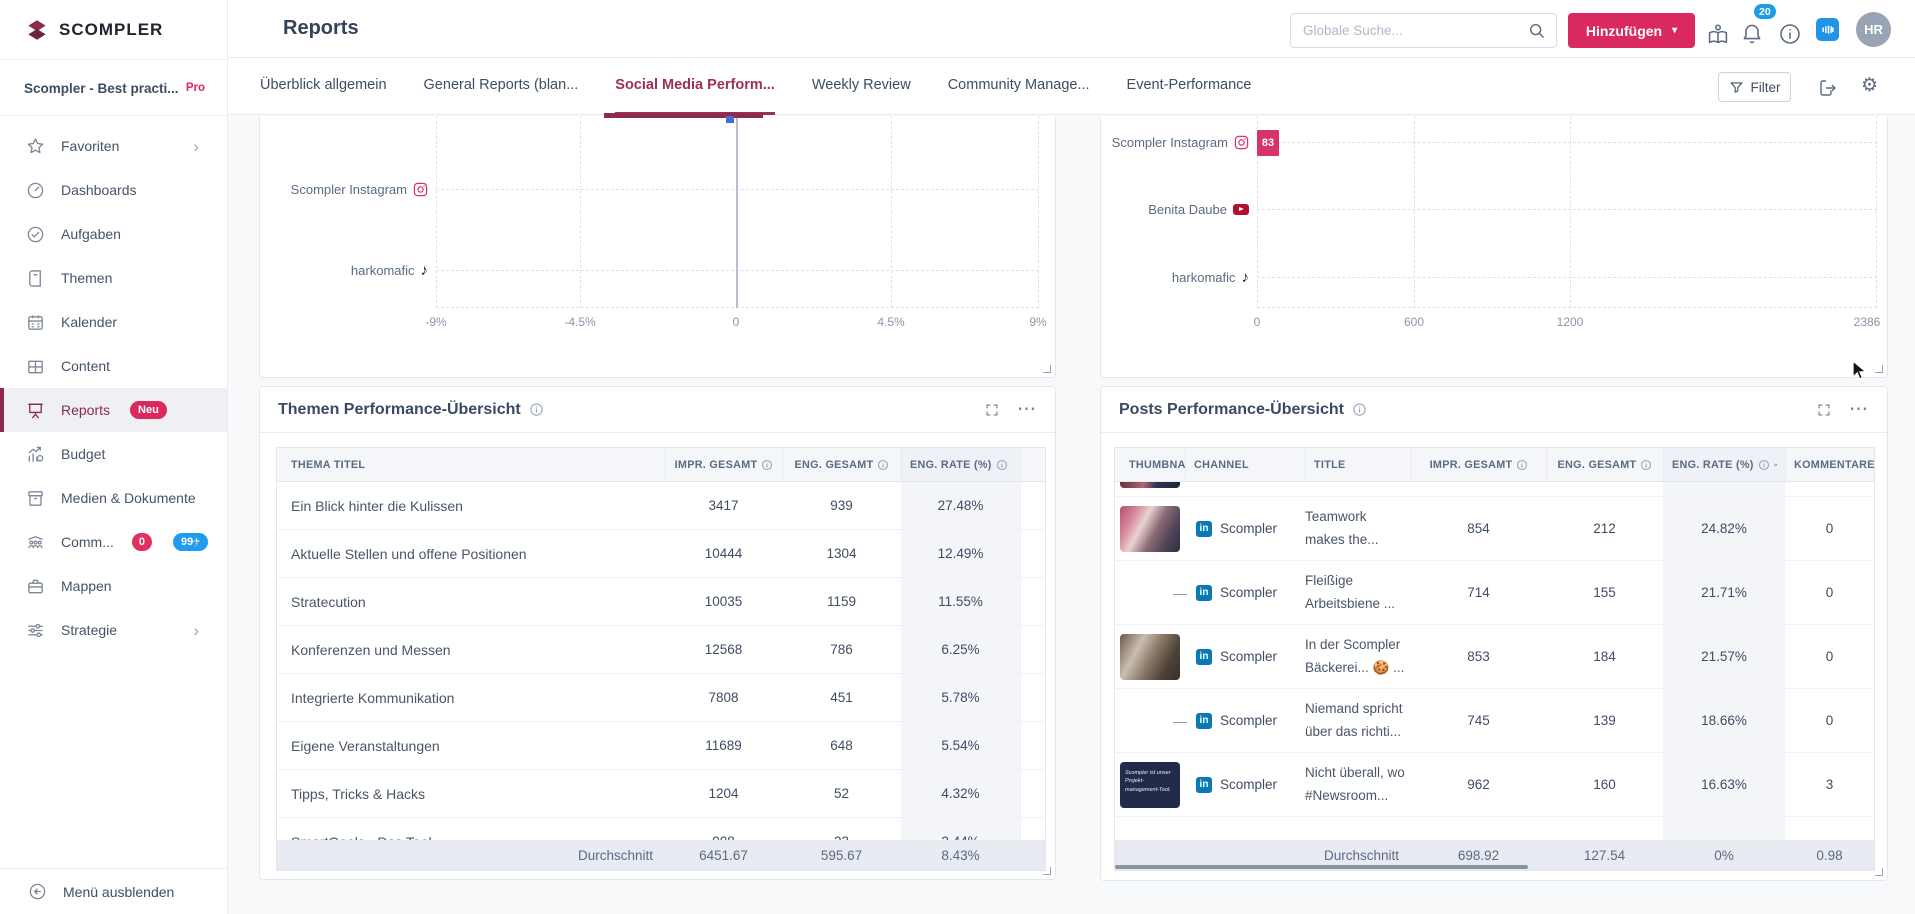 The width and height of the screenshot is (1915, 914). Describe the element at coordinates (1537, 31) in the screenshot. I see `search-icon` at that location.